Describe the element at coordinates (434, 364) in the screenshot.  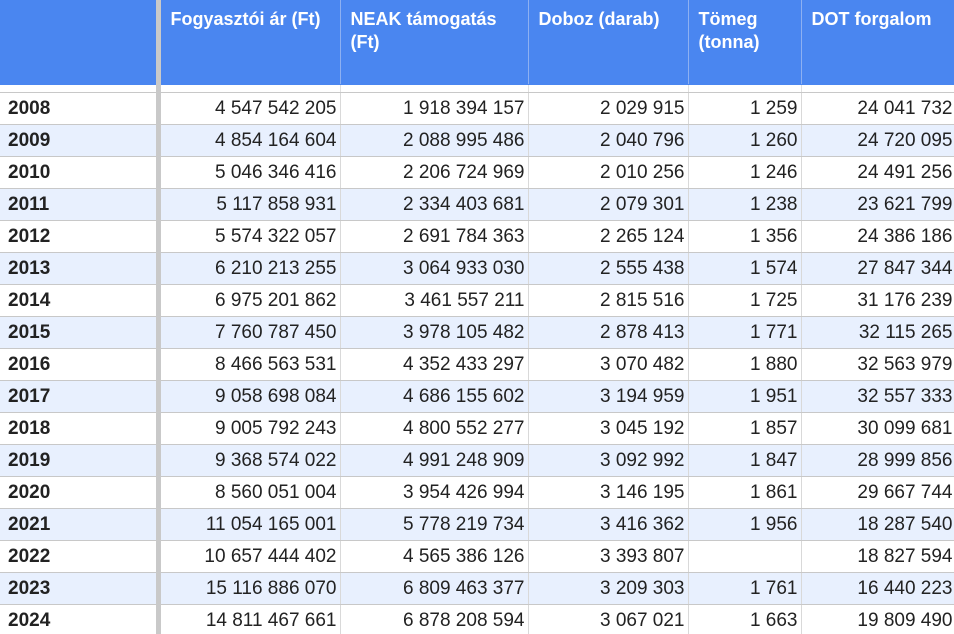
I see `cell-neak-tamogatas: 4 352 433 297` at that location.